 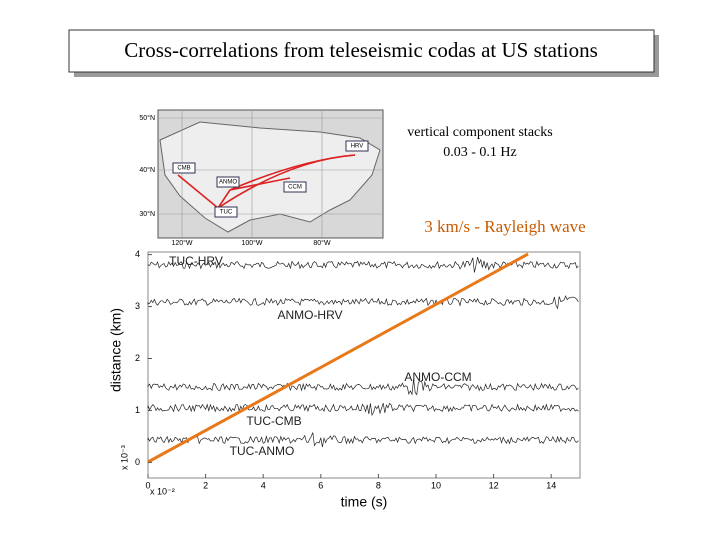 I want to click on y-tick-label: 3, so click(x=137, y=306).